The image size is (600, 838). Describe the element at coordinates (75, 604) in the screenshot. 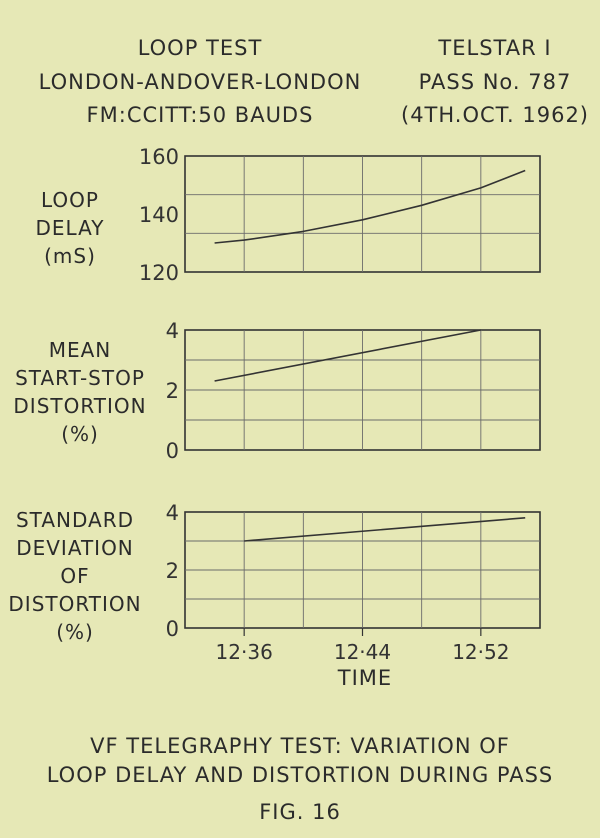

I see `chart-3-ylabel-line: DISTORTION` at that location.